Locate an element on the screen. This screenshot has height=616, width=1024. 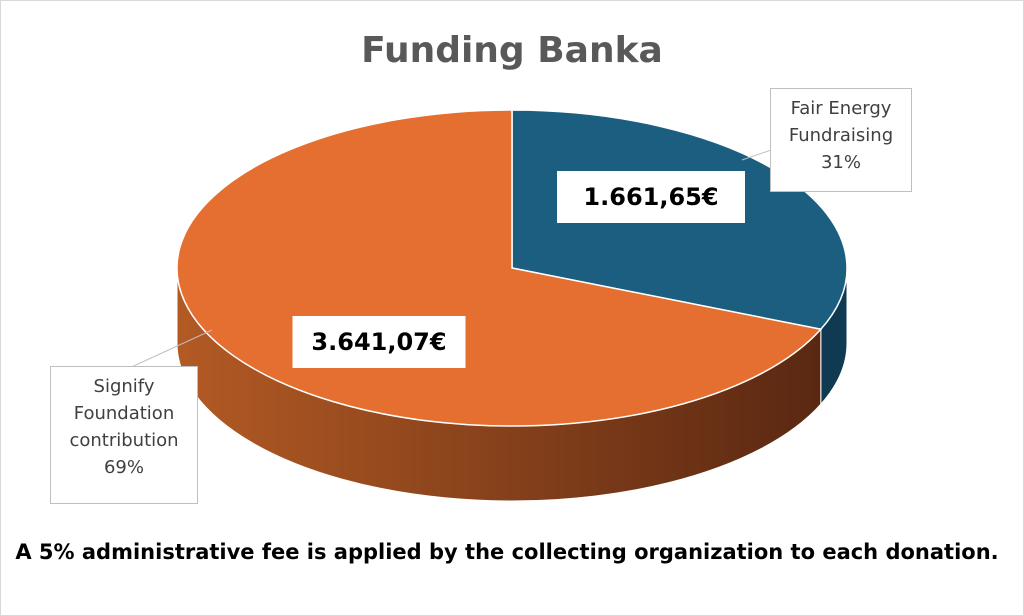
legend-callout: Signify Foundation contribution 69% is located at coordinates (124, 435).